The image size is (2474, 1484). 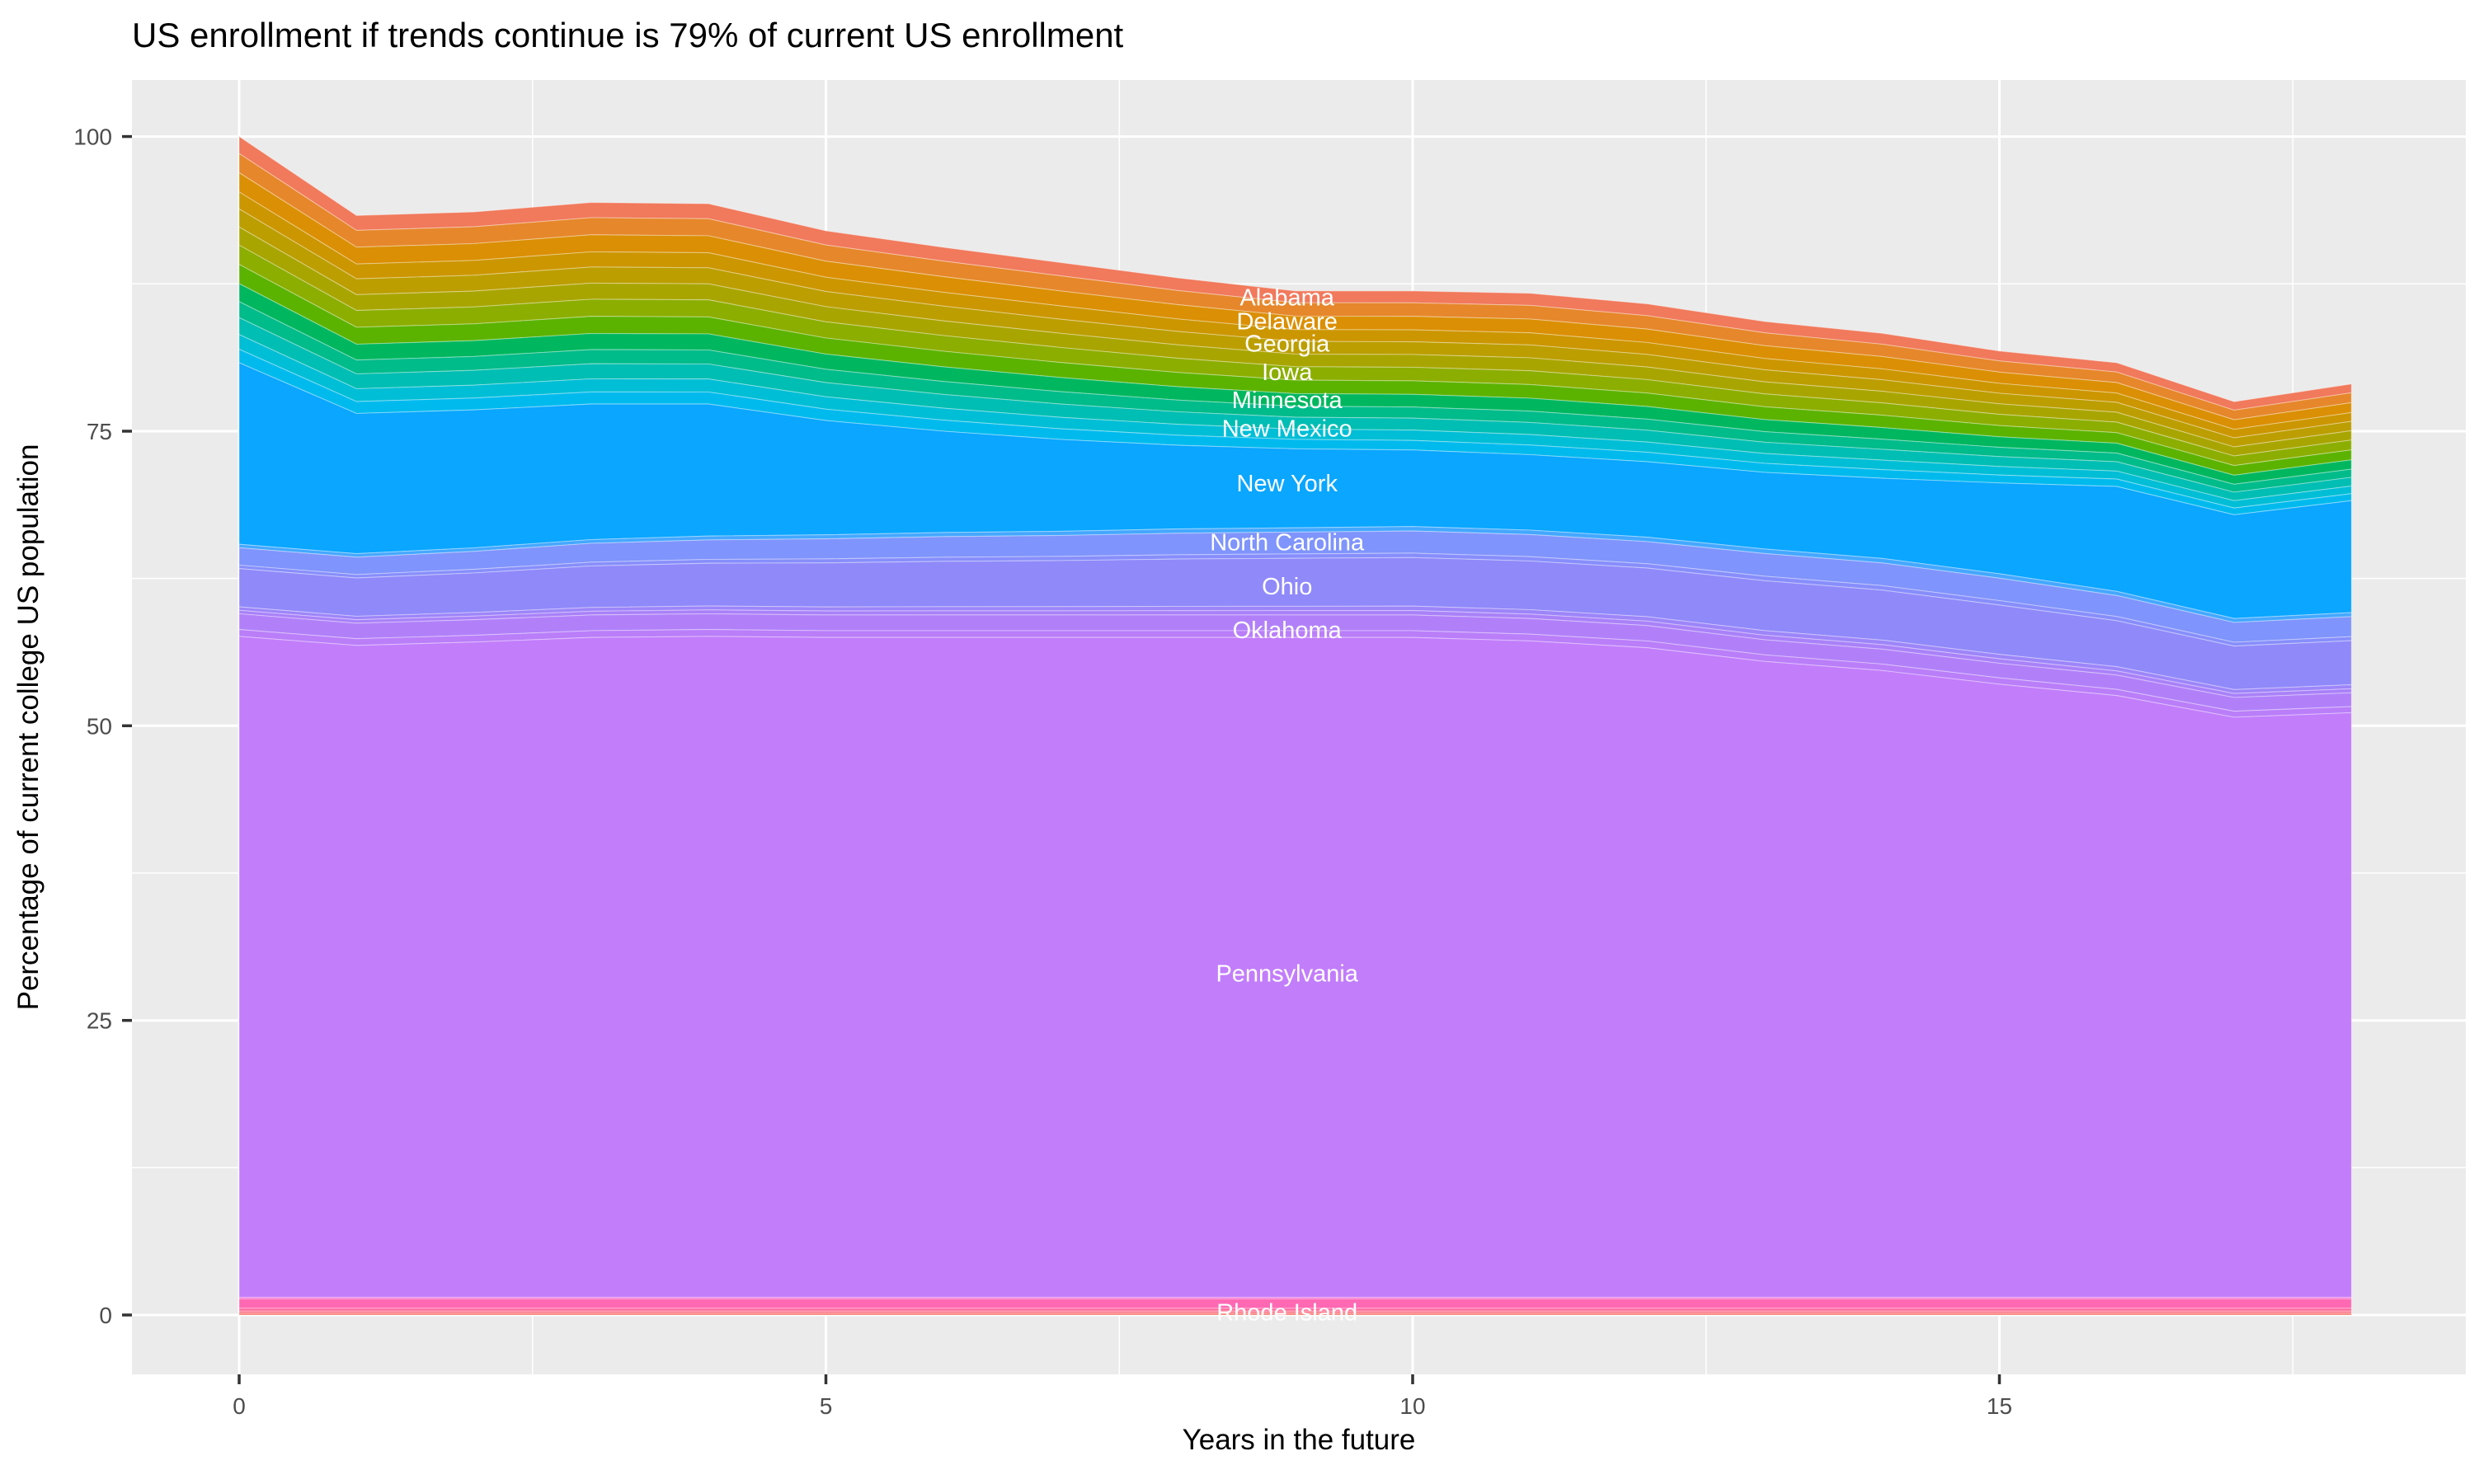 What do you see at coordinates (1999, 1406) in the screenshot?
I see `x-tick-label-15: 15` at bounding box center [1999, 1406].